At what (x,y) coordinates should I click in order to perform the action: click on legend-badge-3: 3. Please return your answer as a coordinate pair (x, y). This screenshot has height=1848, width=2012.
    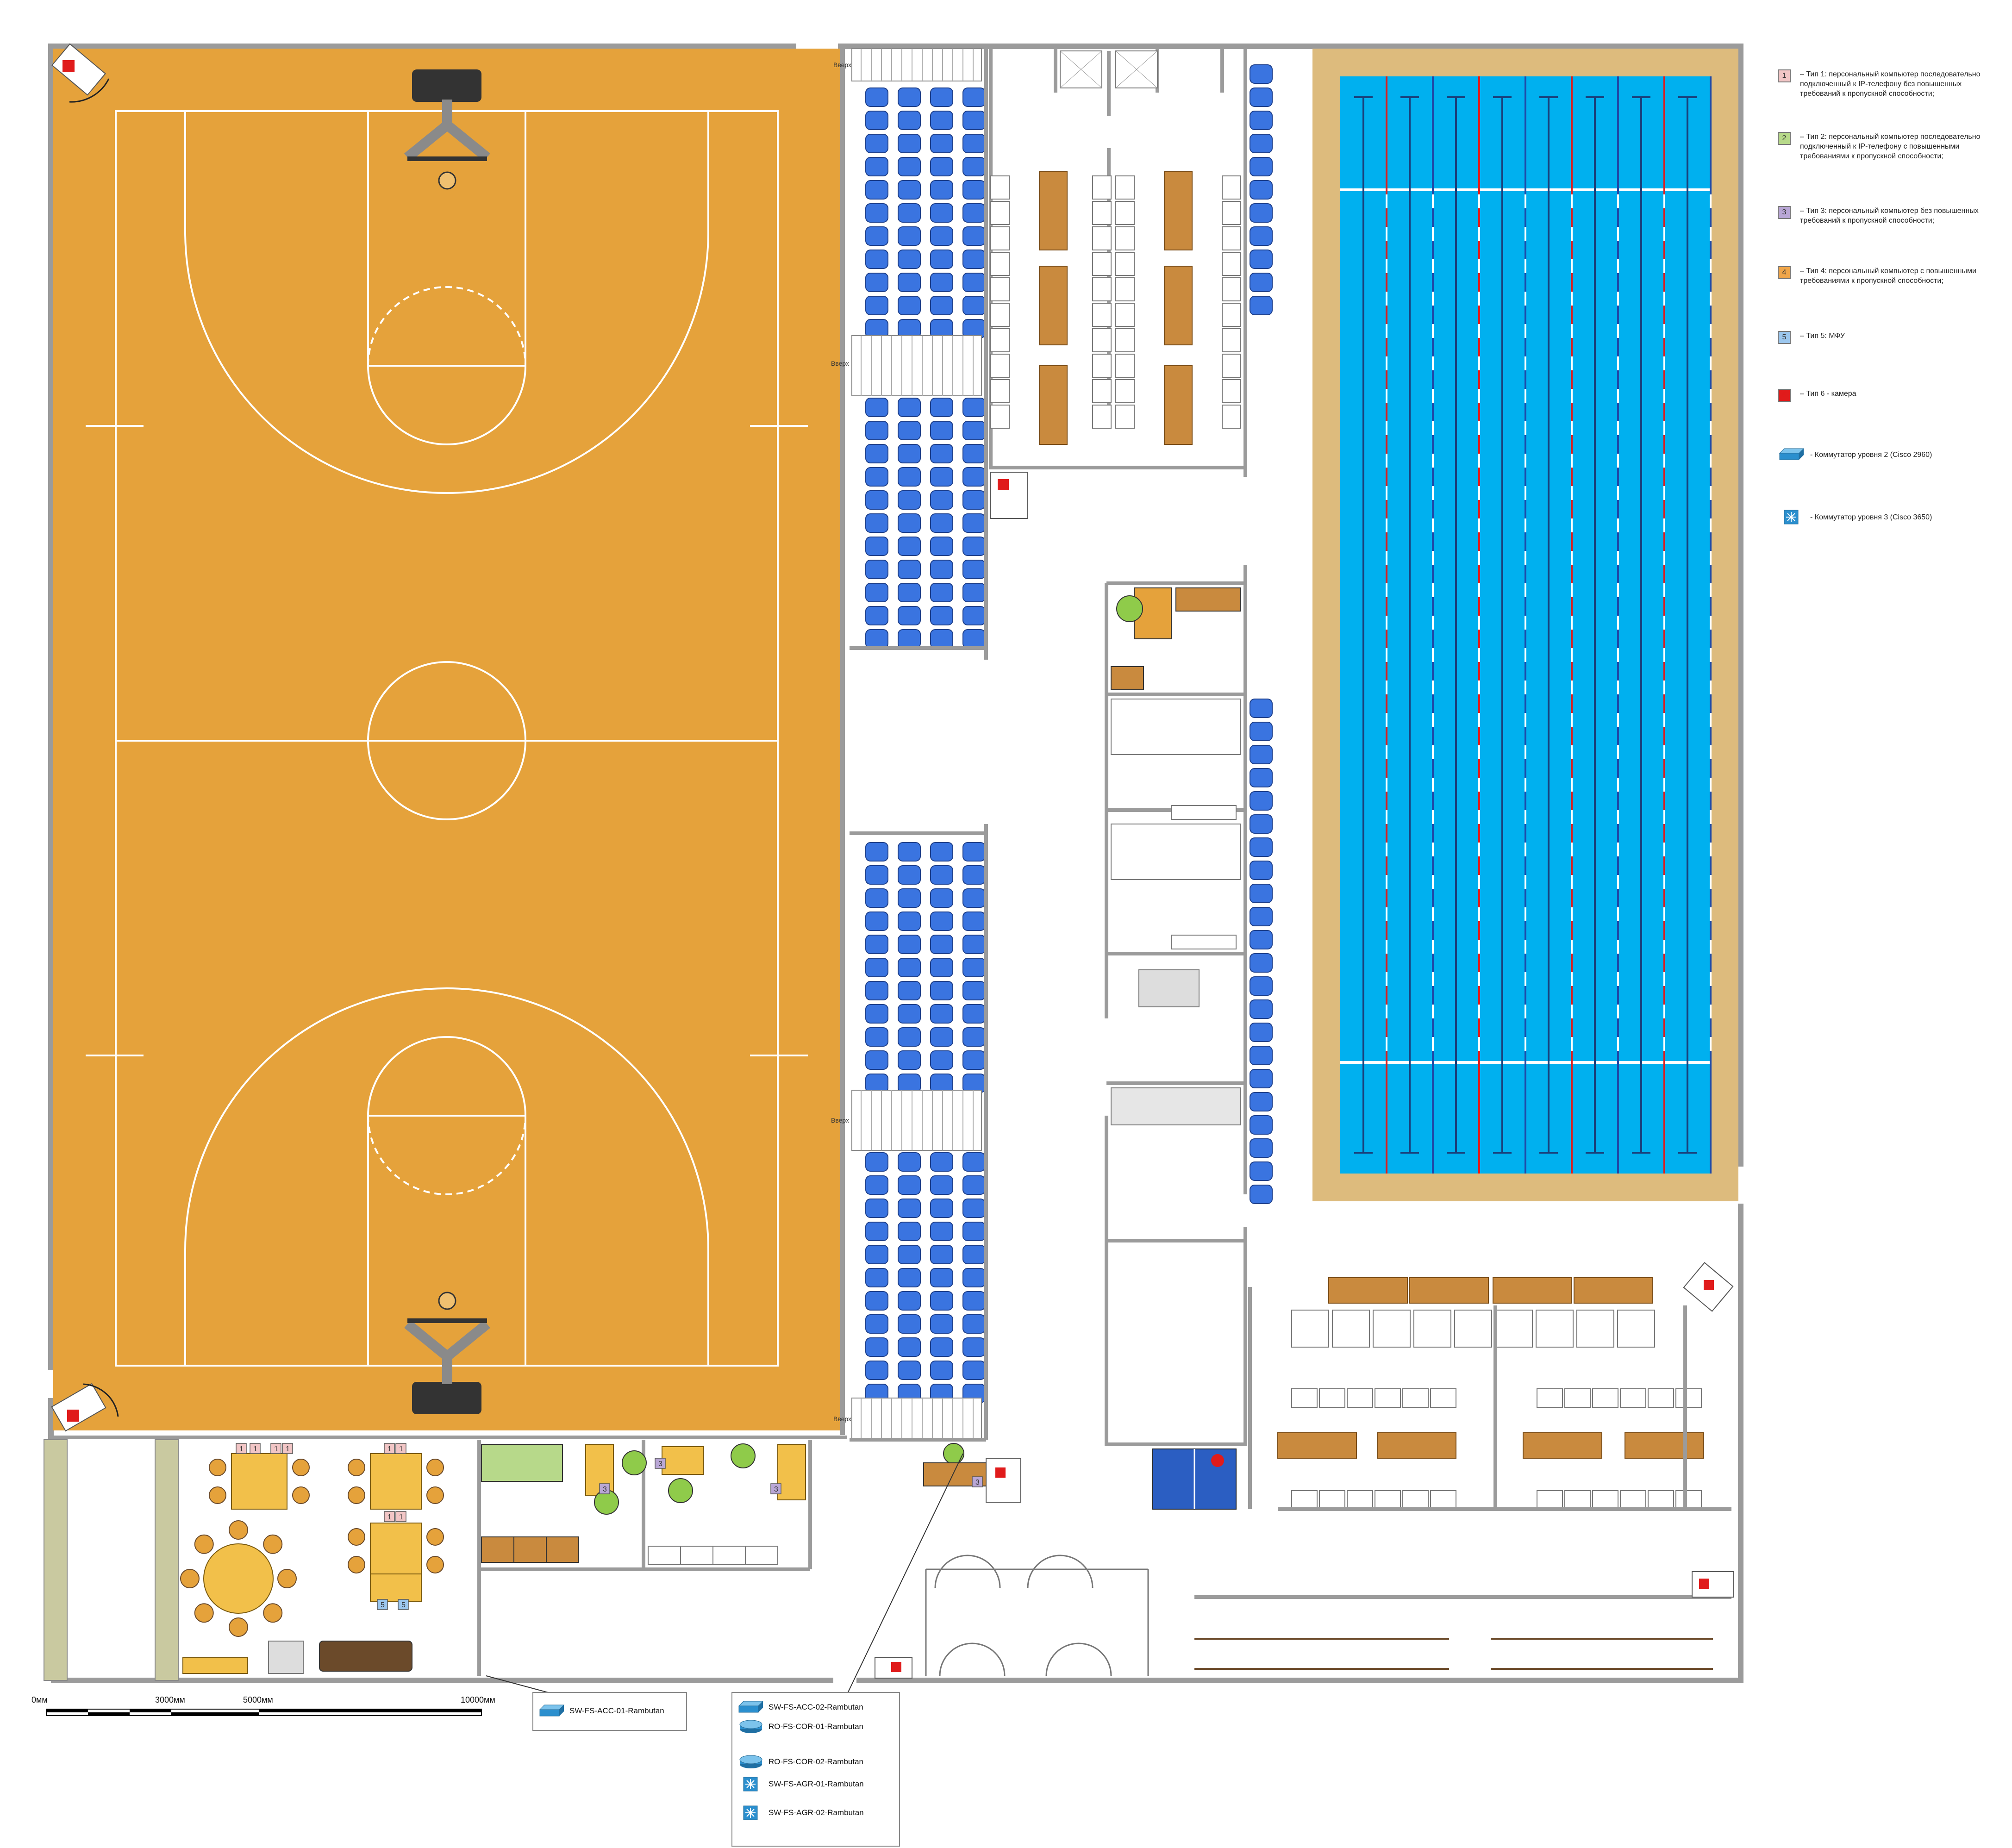
    Looking at the image, I should click on (1784, 212).